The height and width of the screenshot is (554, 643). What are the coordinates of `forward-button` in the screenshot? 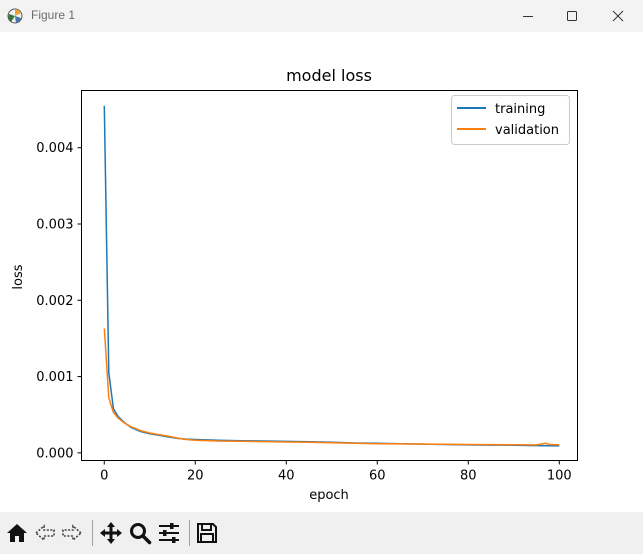 It's located at (72, 533).